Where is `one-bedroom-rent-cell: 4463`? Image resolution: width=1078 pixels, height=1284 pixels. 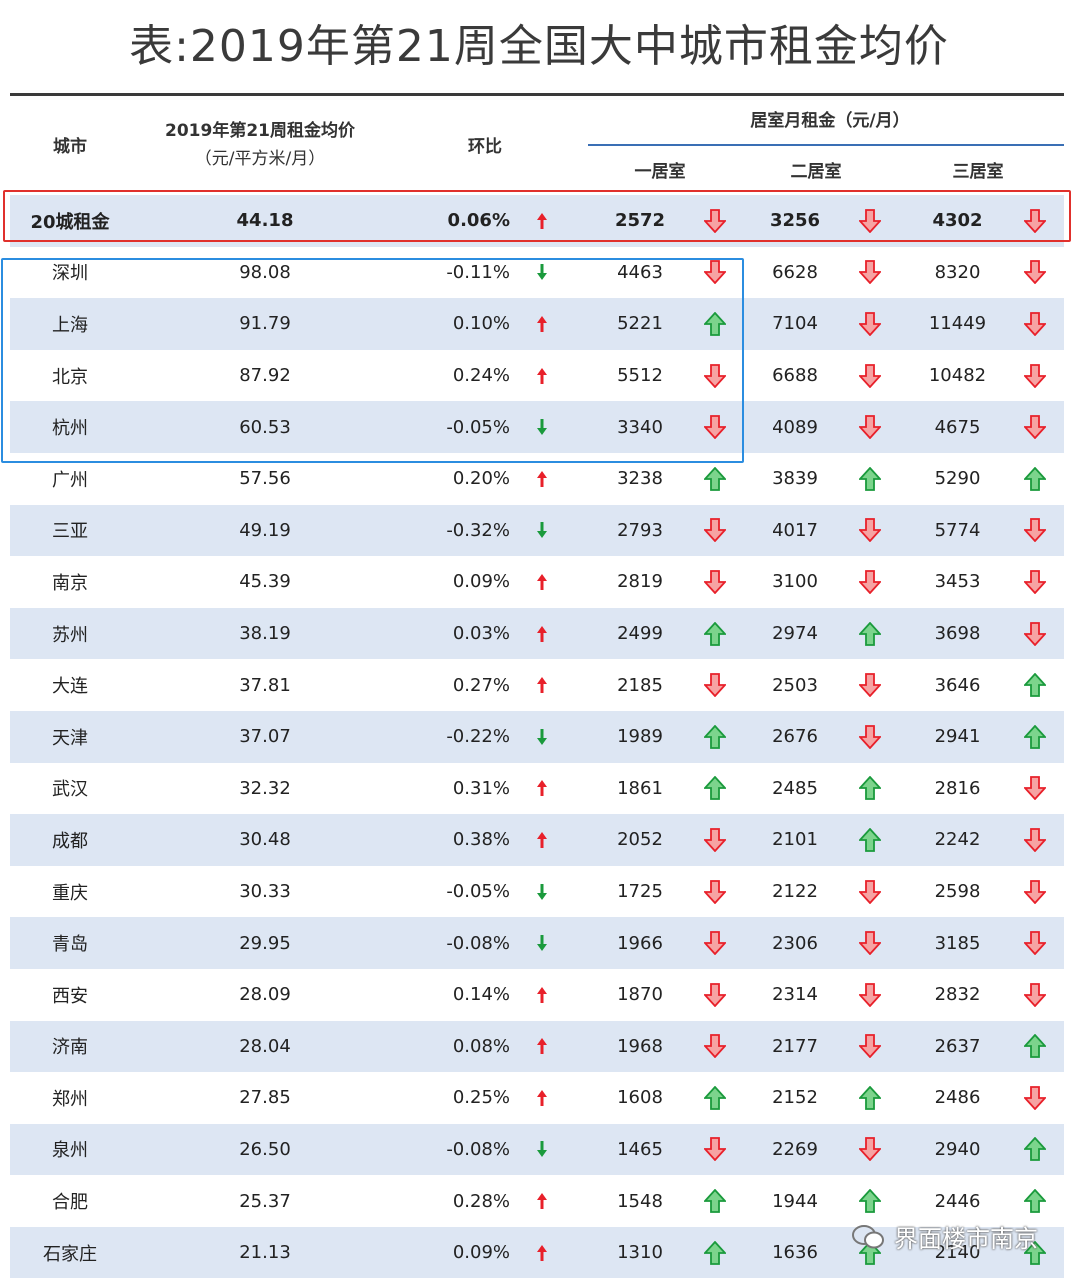 one-bedroom-rent-cell: 4463 is located at coordinates (640, 272).